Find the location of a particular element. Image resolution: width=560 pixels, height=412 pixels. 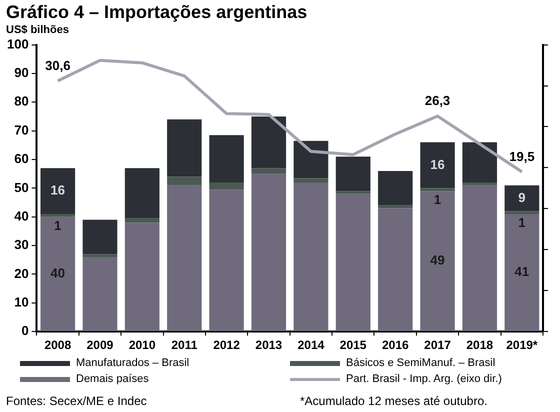

chart-title: Gráfico 4 – Importações argentinas is located at coordinates (157, 12).